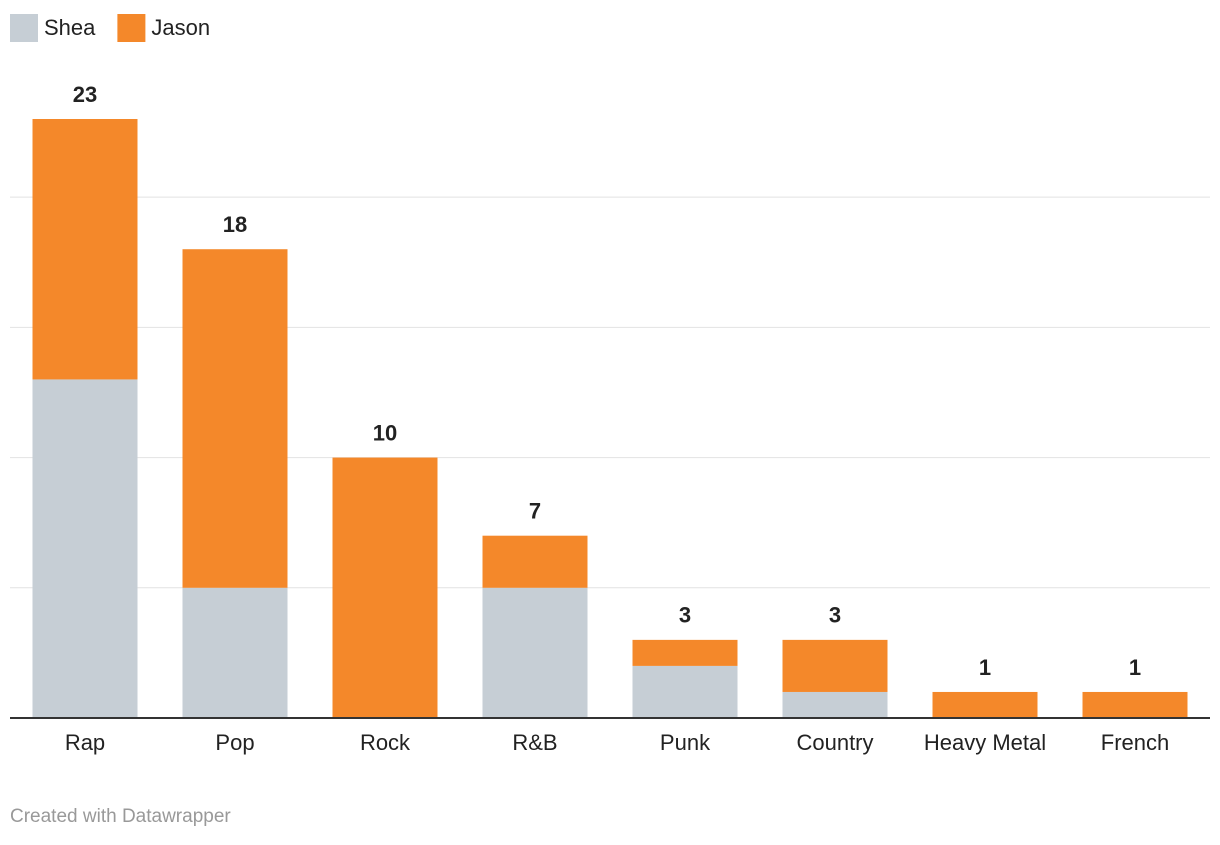  Describe the element at coordinates (685, 742) in the screenshot. I see `x-tick-label: Punk` at that location.